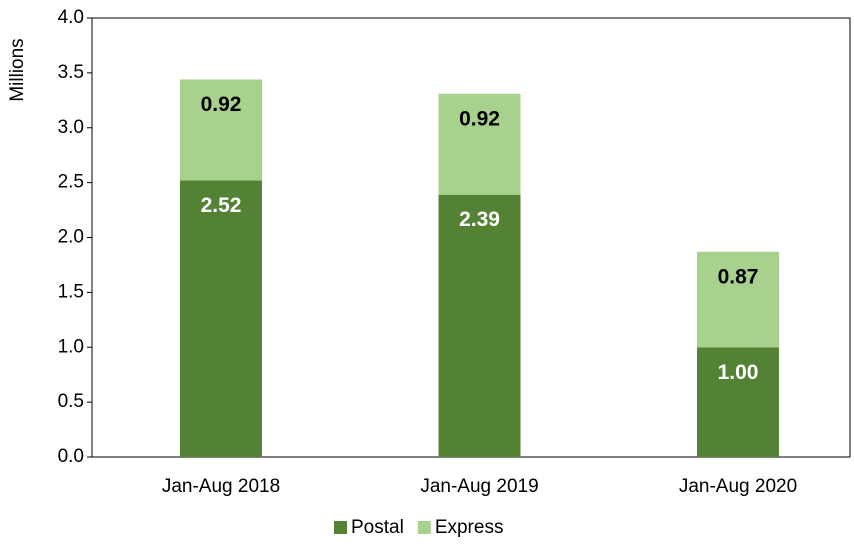  What do you see at coordinates (221, 486) in the screenshot?
I see `x-tick-label: Jan-Aug 2018` at bounding box center [221, 486].